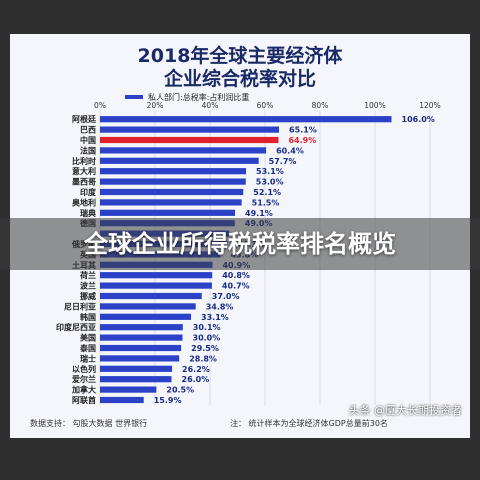 Image resolution: width=480 pixels, height=480 pixels. I want to click on category-label: 阿联酋, so click(84, 400).